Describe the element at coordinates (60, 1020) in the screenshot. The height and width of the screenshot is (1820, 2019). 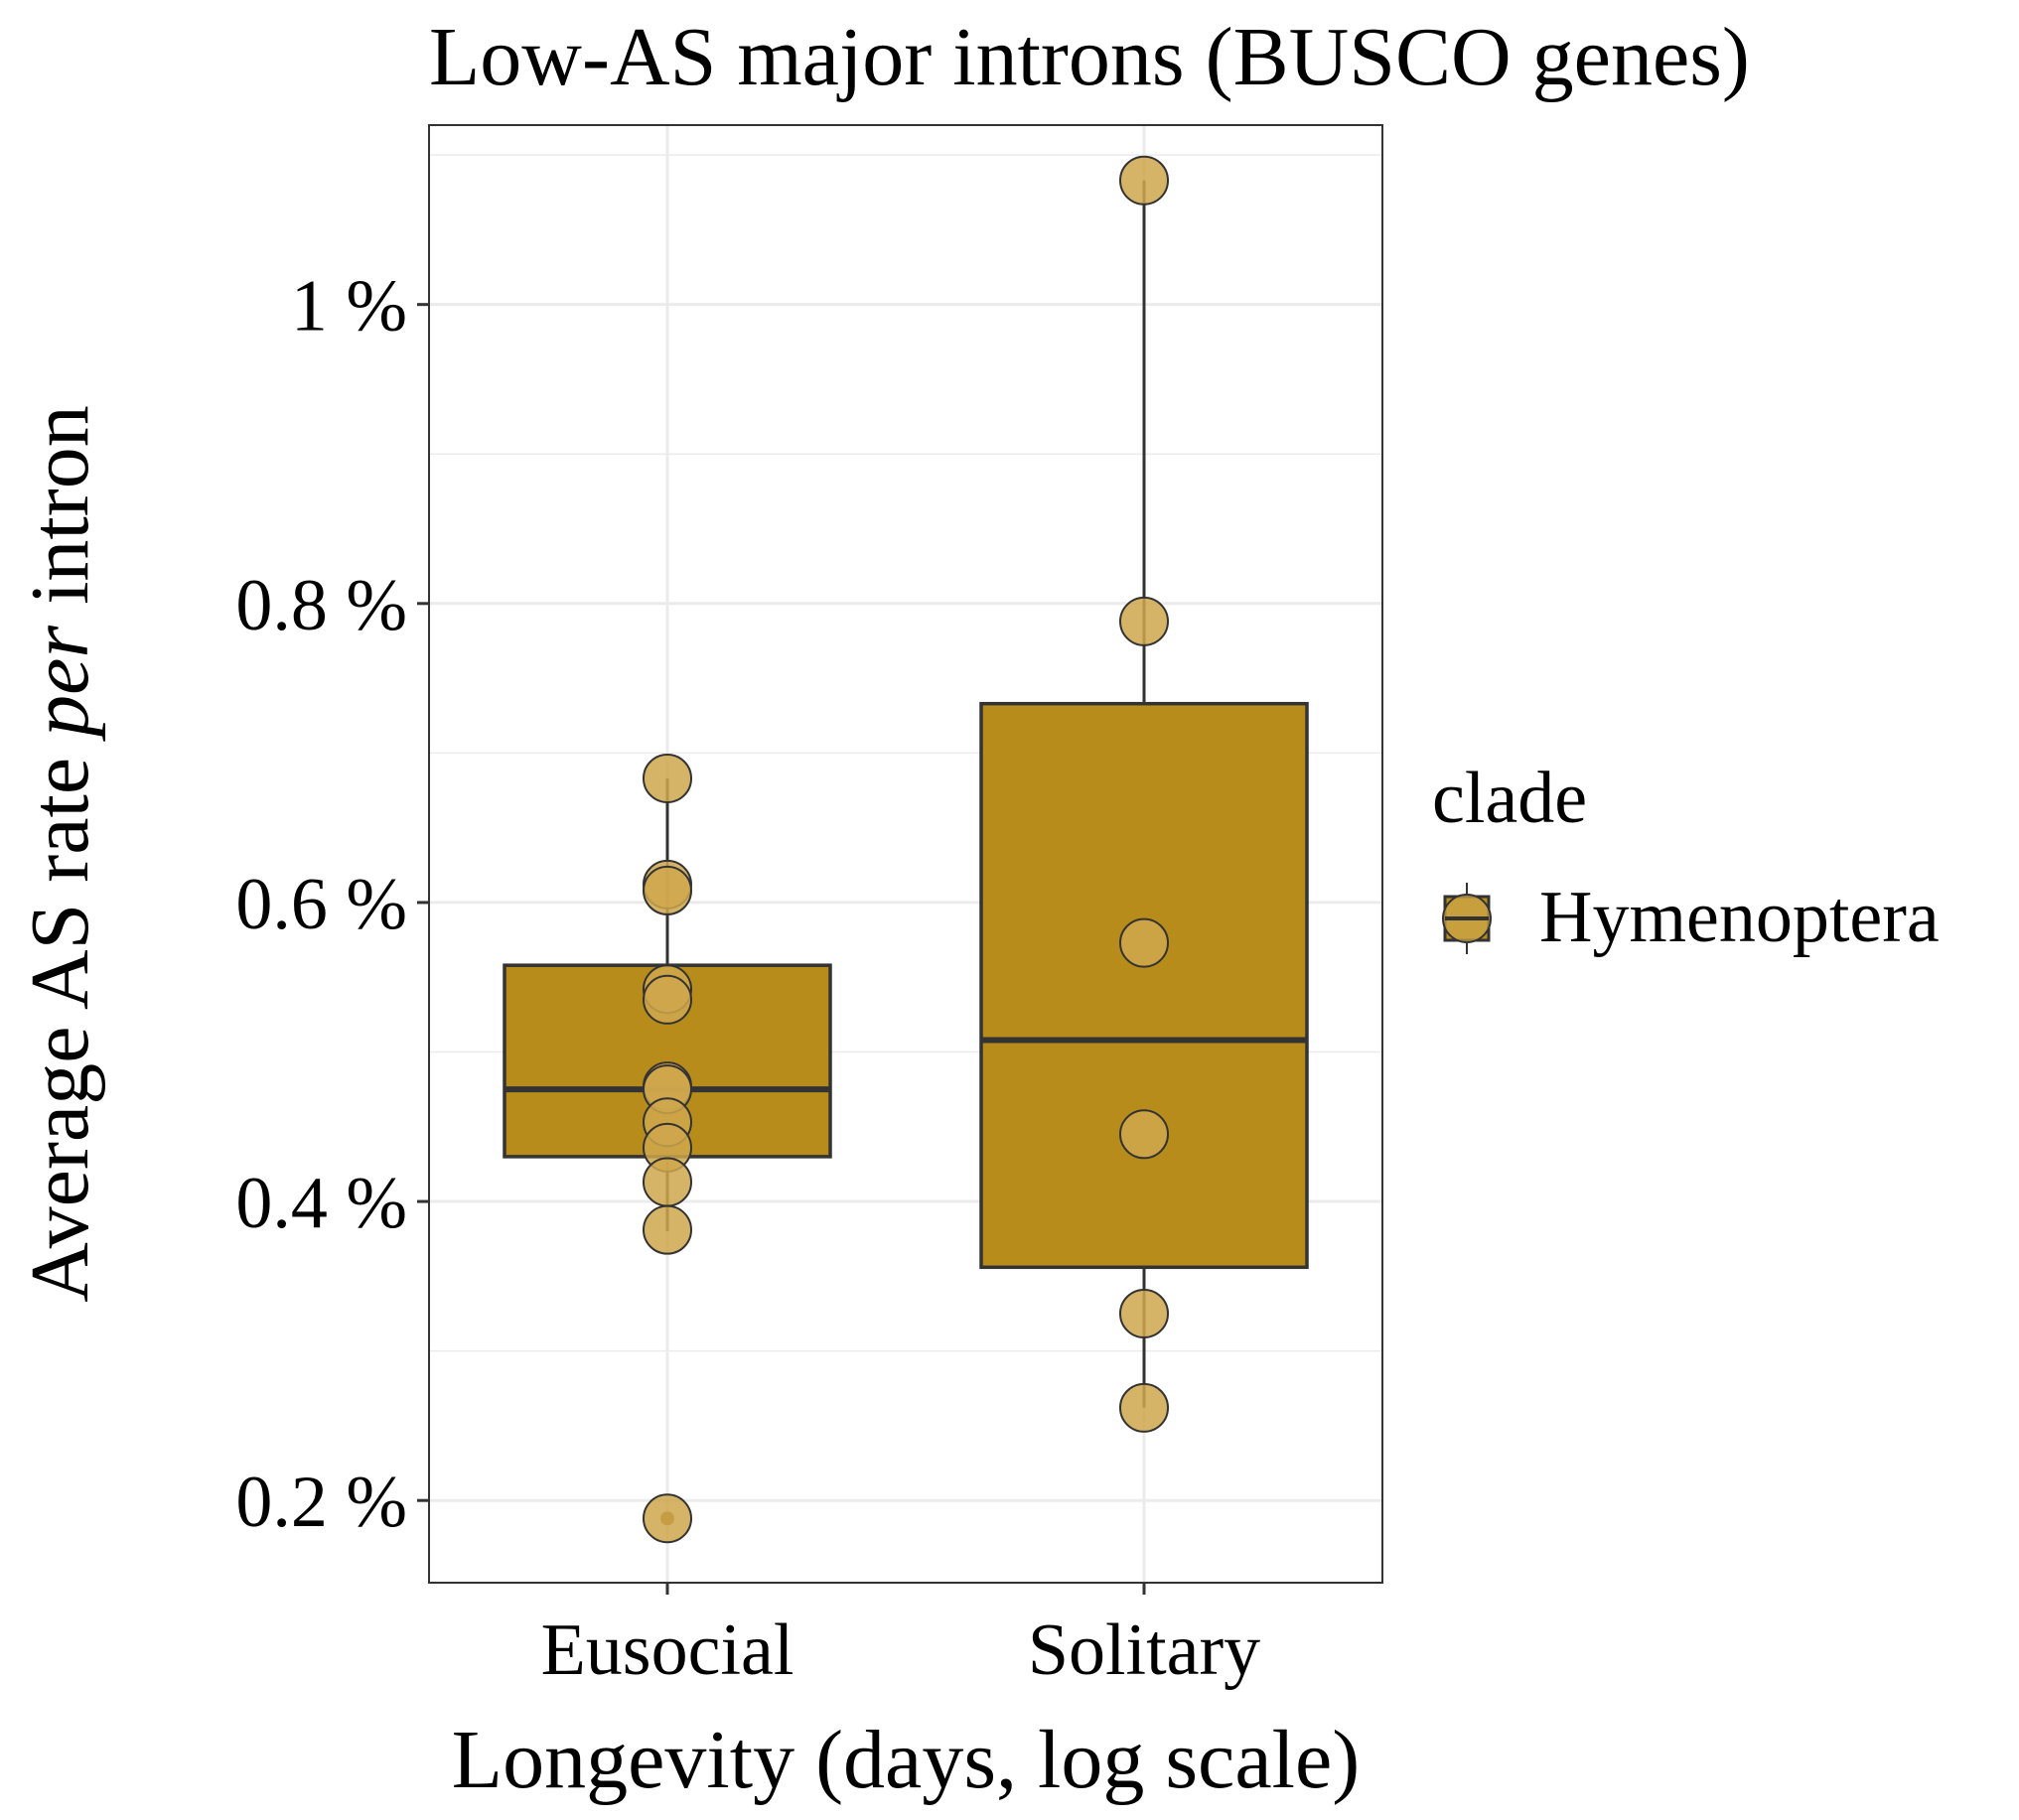
I see `y-axis-title-part: Average AS rate` at that location.